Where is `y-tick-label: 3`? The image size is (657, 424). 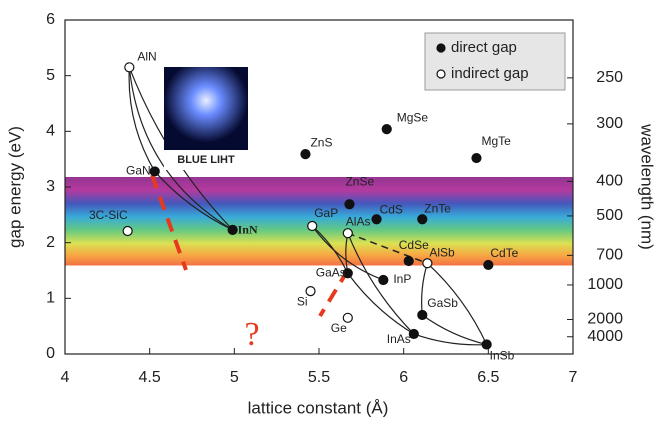
y-tick-label: 3 is located at coordinates (50, 186).